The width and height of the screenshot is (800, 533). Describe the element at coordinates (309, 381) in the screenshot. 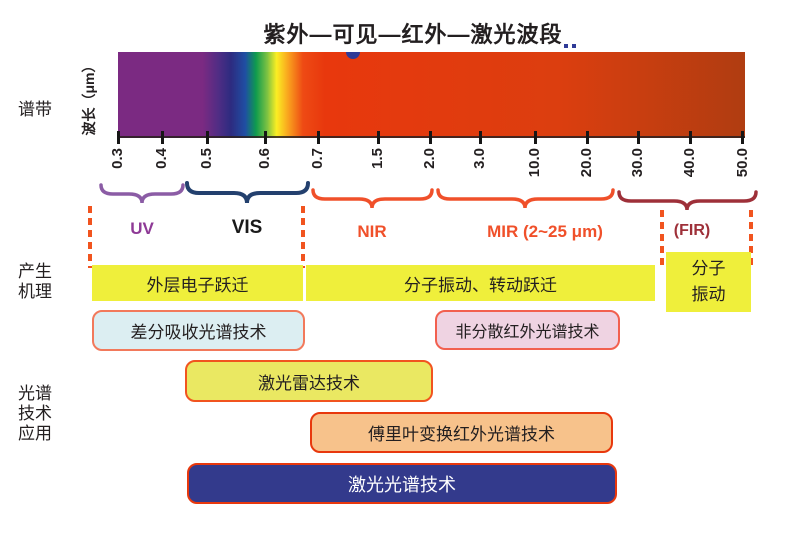

I see `box-lidar-technology: 激光雷达技术` at that location.